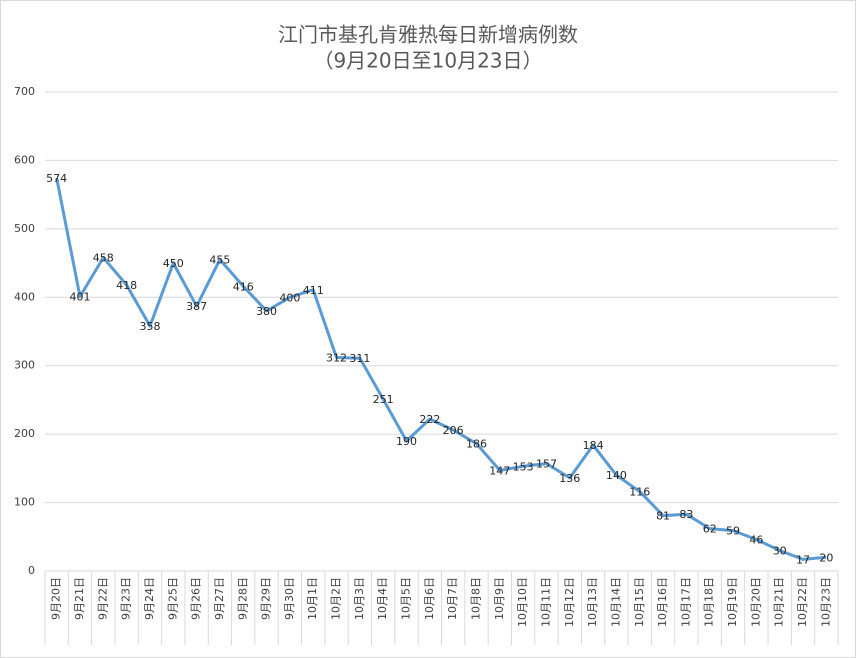 The height and width of the screenshot is (658, 856). What do you see at coordinates (242, 598) in the screenshot?
I see `x-tick-label: 9月28日` at bounding box center [242, 598].